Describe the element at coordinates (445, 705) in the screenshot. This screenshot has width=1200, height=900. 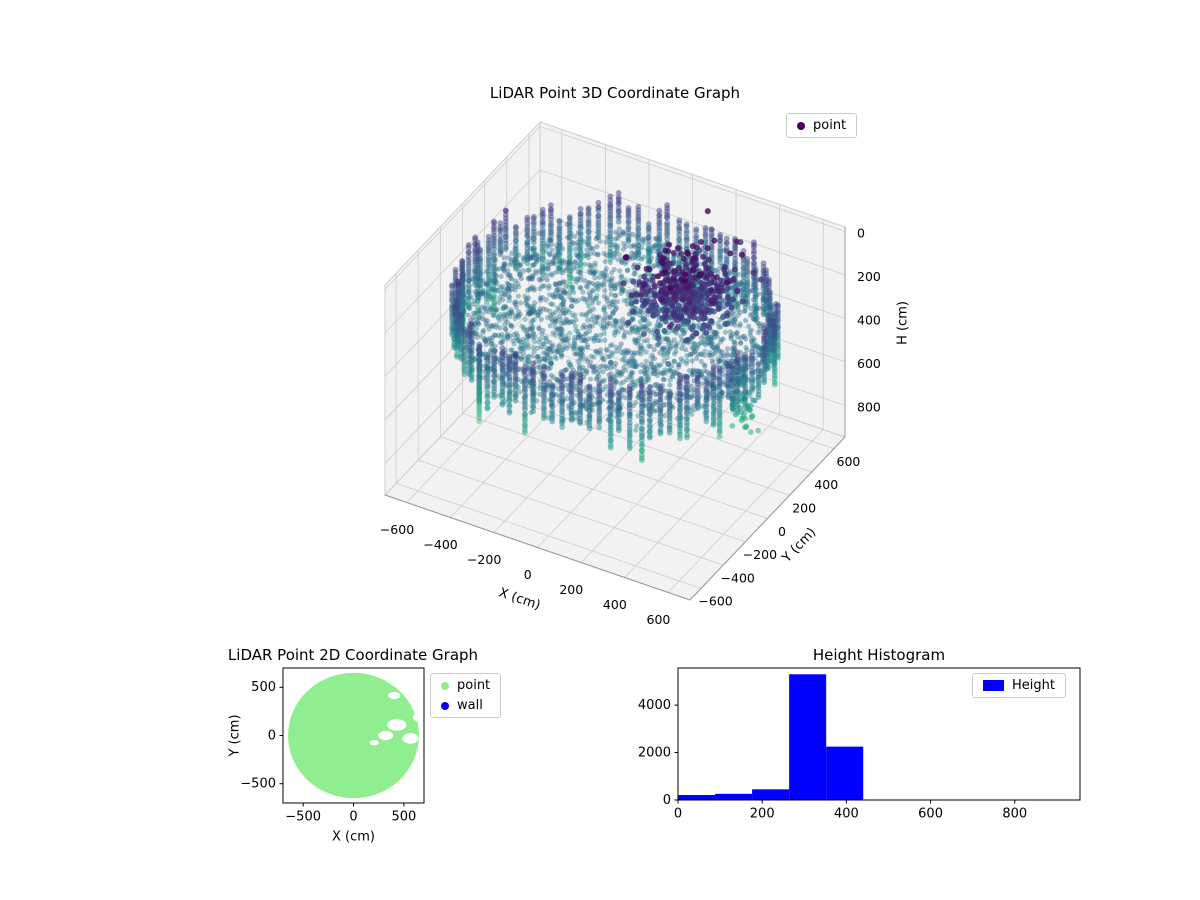
I see `wall-marker-icon` at that location.